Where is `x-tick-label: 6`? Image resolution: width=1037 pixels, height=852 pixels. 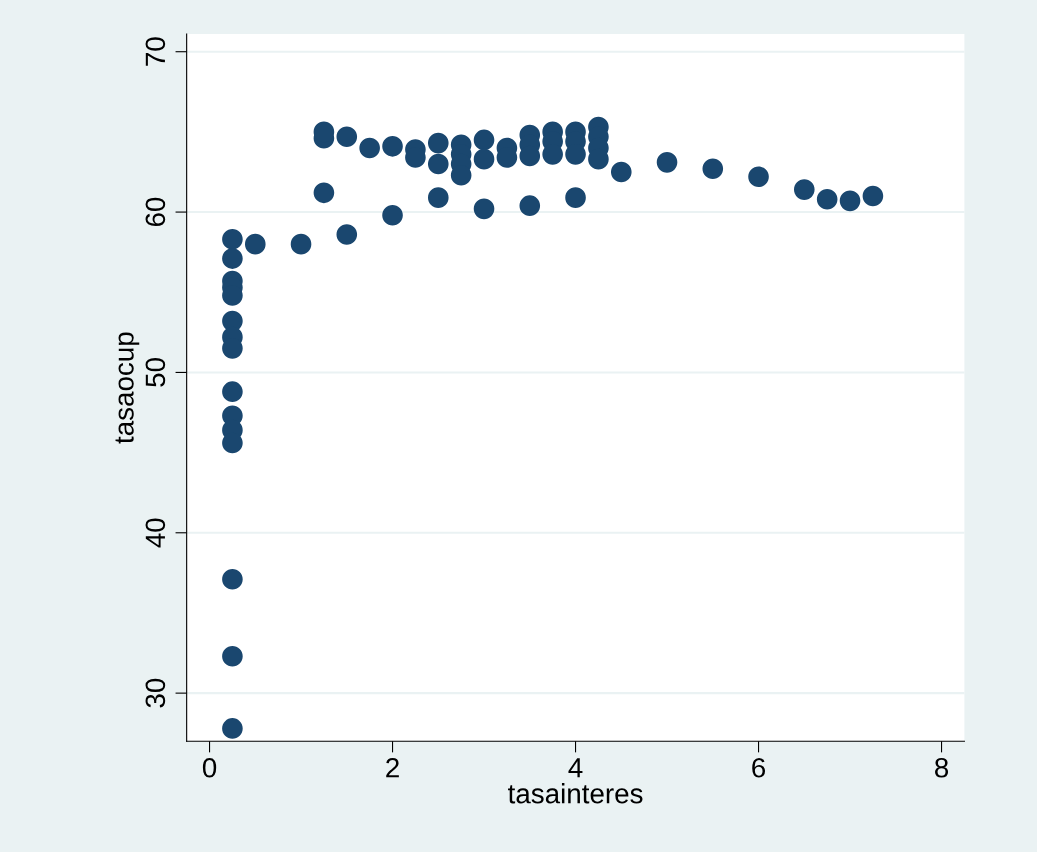 x-tick-label: 6 is located at coordinates (759, 767).